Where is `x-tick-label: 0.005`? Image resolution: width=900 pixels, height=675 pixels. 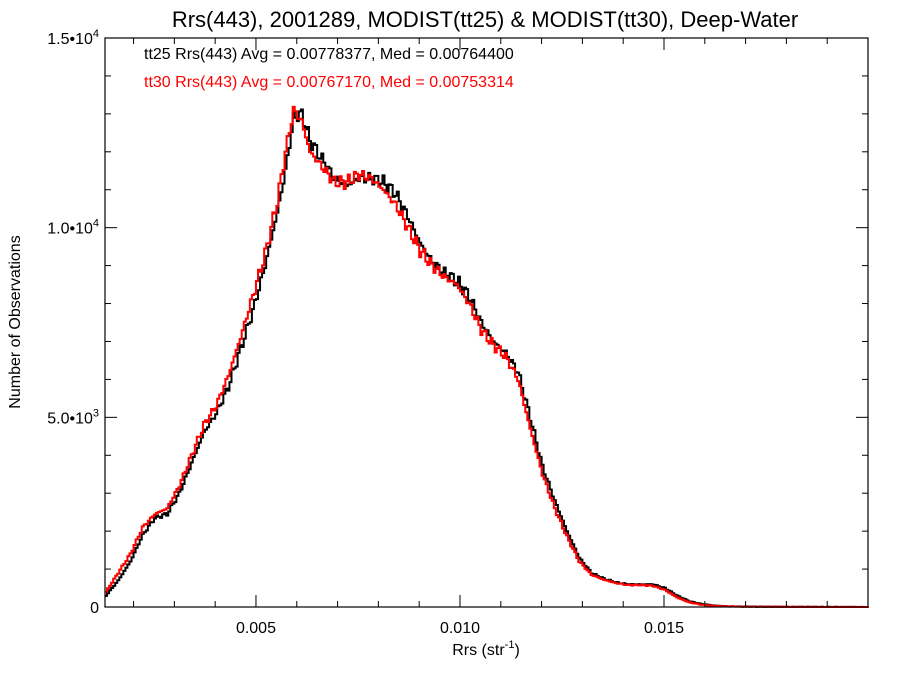
x-tick-label: 0.005 is located at coordinates (256, 628).